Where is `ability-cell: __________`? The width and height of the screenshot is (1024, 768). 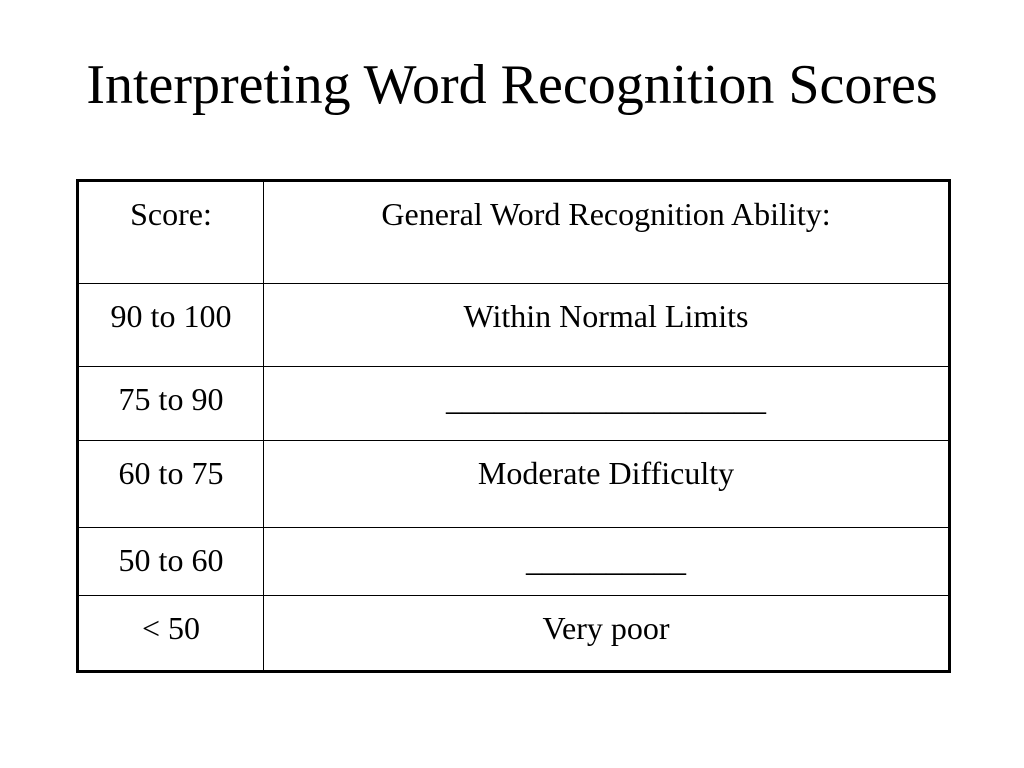
ability-cell: __________ is located at coordinates (606, 561).